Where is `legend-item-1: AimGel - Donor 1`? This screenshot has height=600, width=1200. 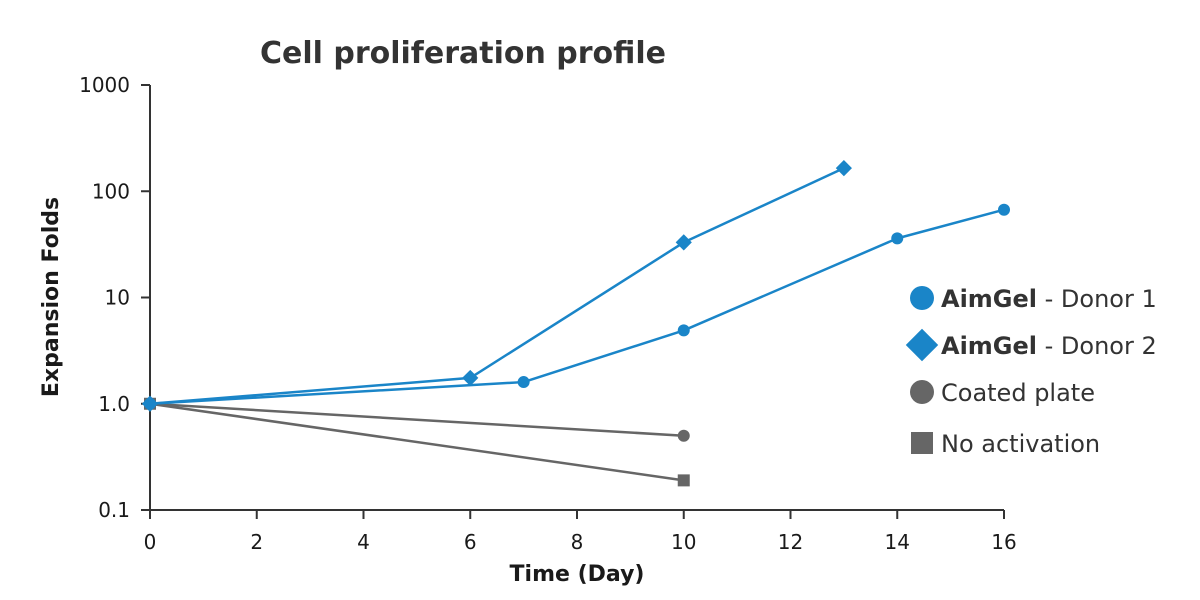
legend-item-1: AimGel - Donor 1 is located at coordinates (1033, 299).